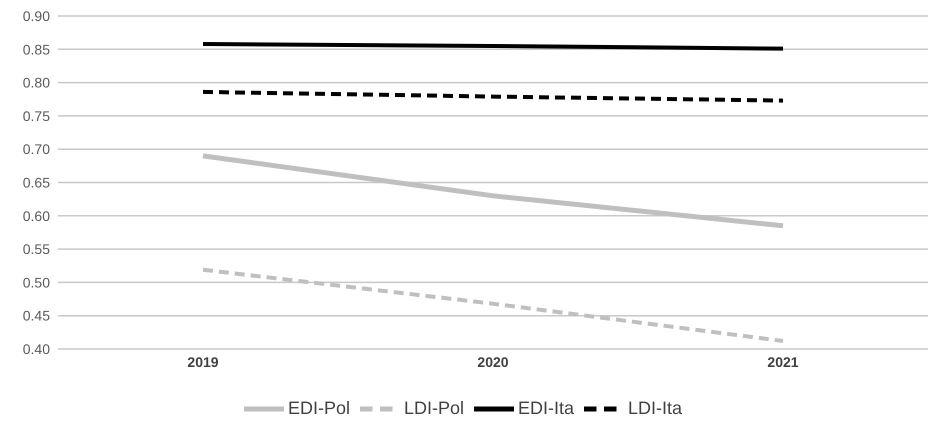 The image size is (947, 443). I want to click on y-tick-label: 0.75, so click(36, 116).